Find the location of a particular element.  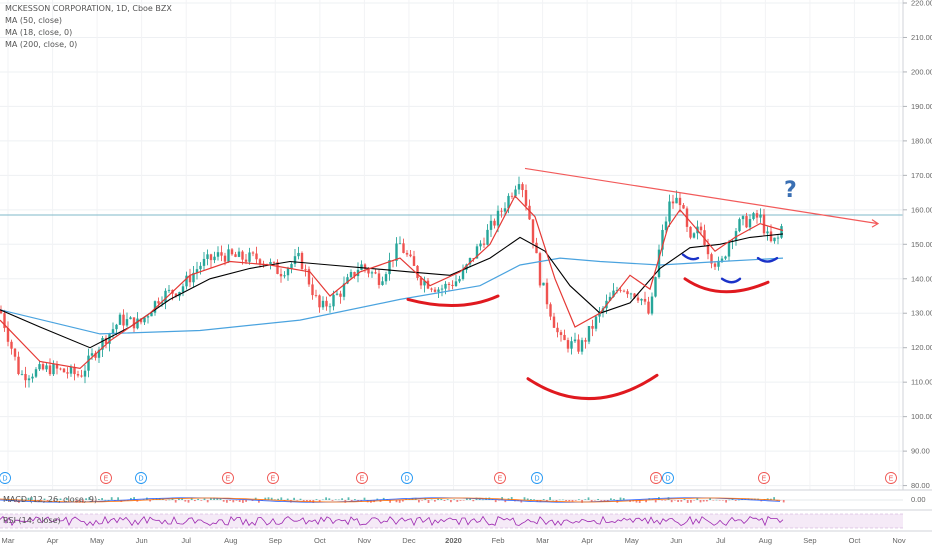

question-mark-annotation: ? is located at coordinates (790, 190).